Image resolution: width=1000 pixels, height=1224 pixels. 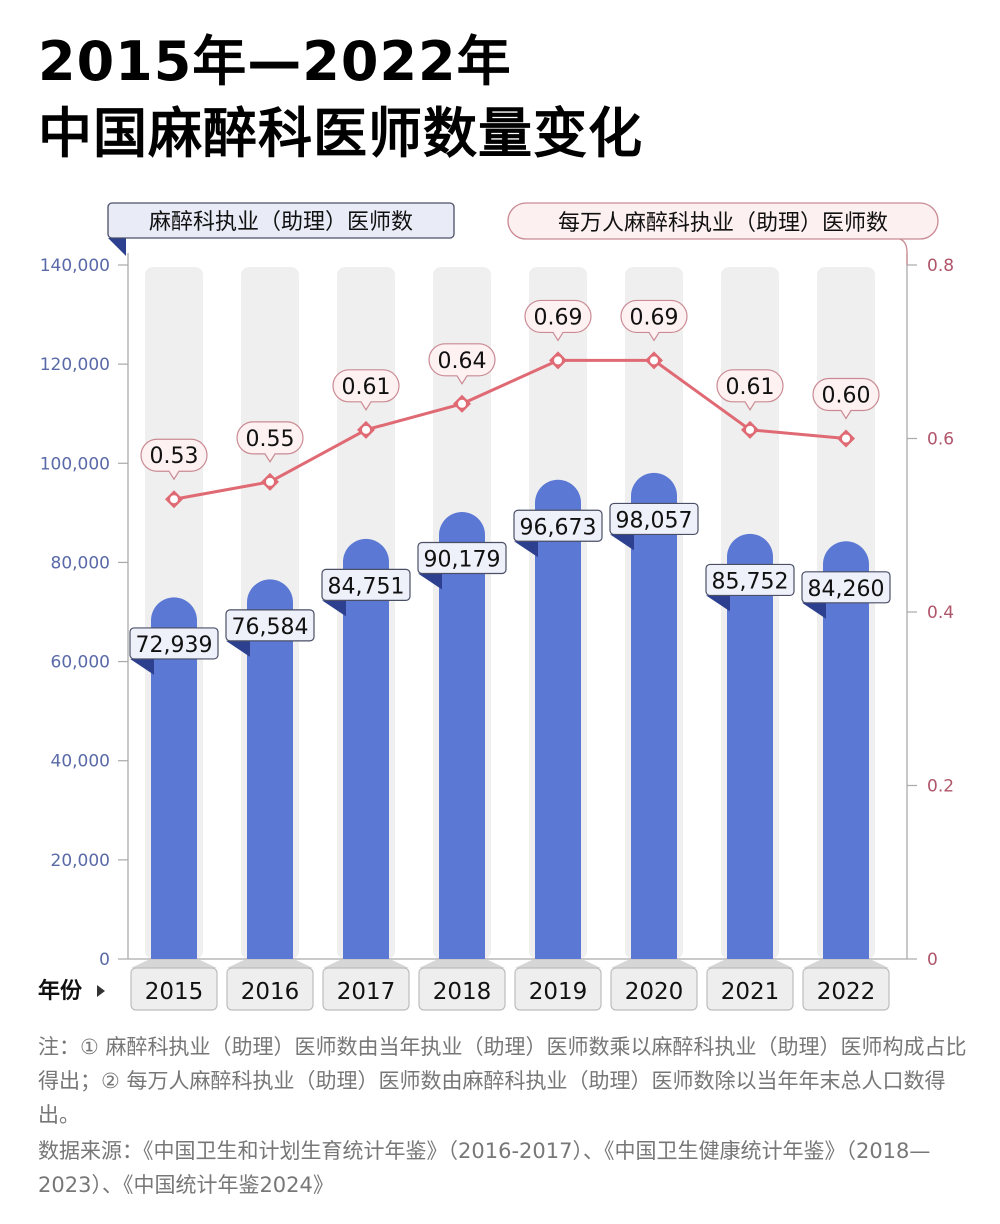 I want to click on legend-line-connector, so click(x=903, y=251).